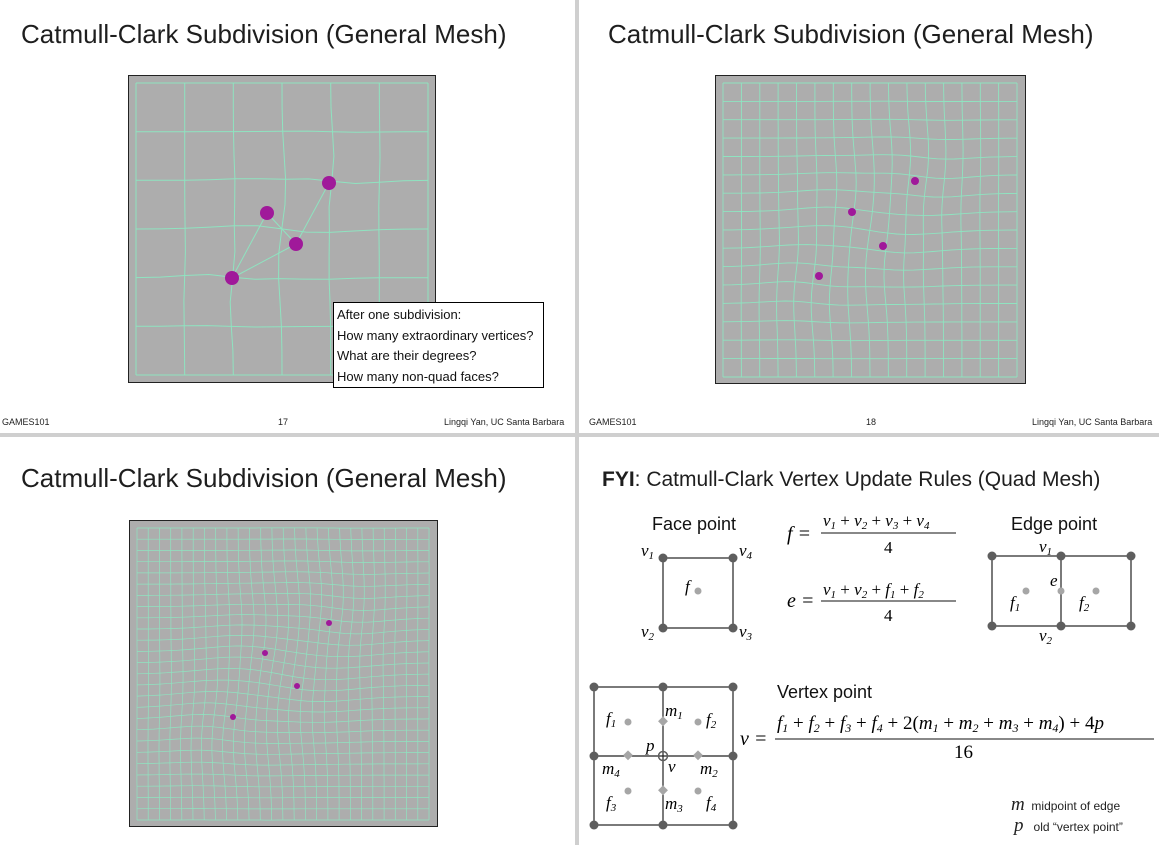 Image resolution: width=1159 pixels, height=845 pixels. What do you see at coordinates (283, 422) in the screenshot?
I see `footer-page-number: 17` at bounding box center [283, 422].